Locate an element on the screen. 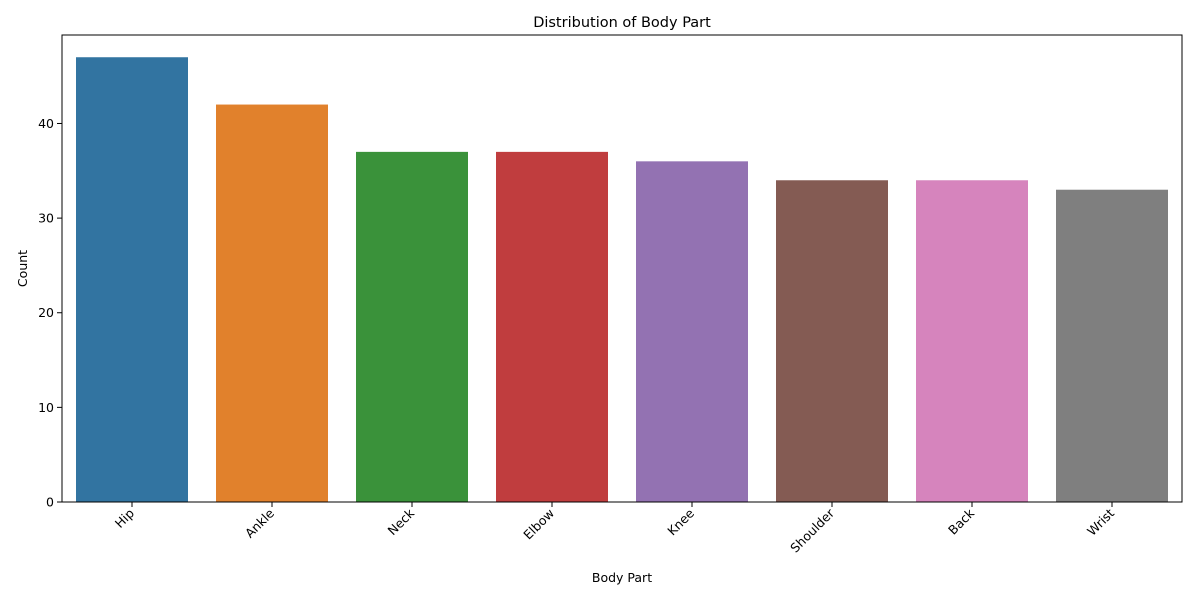 This screenshot has height=600, width=1200. bar-hip is located at coordinates (132, 279).